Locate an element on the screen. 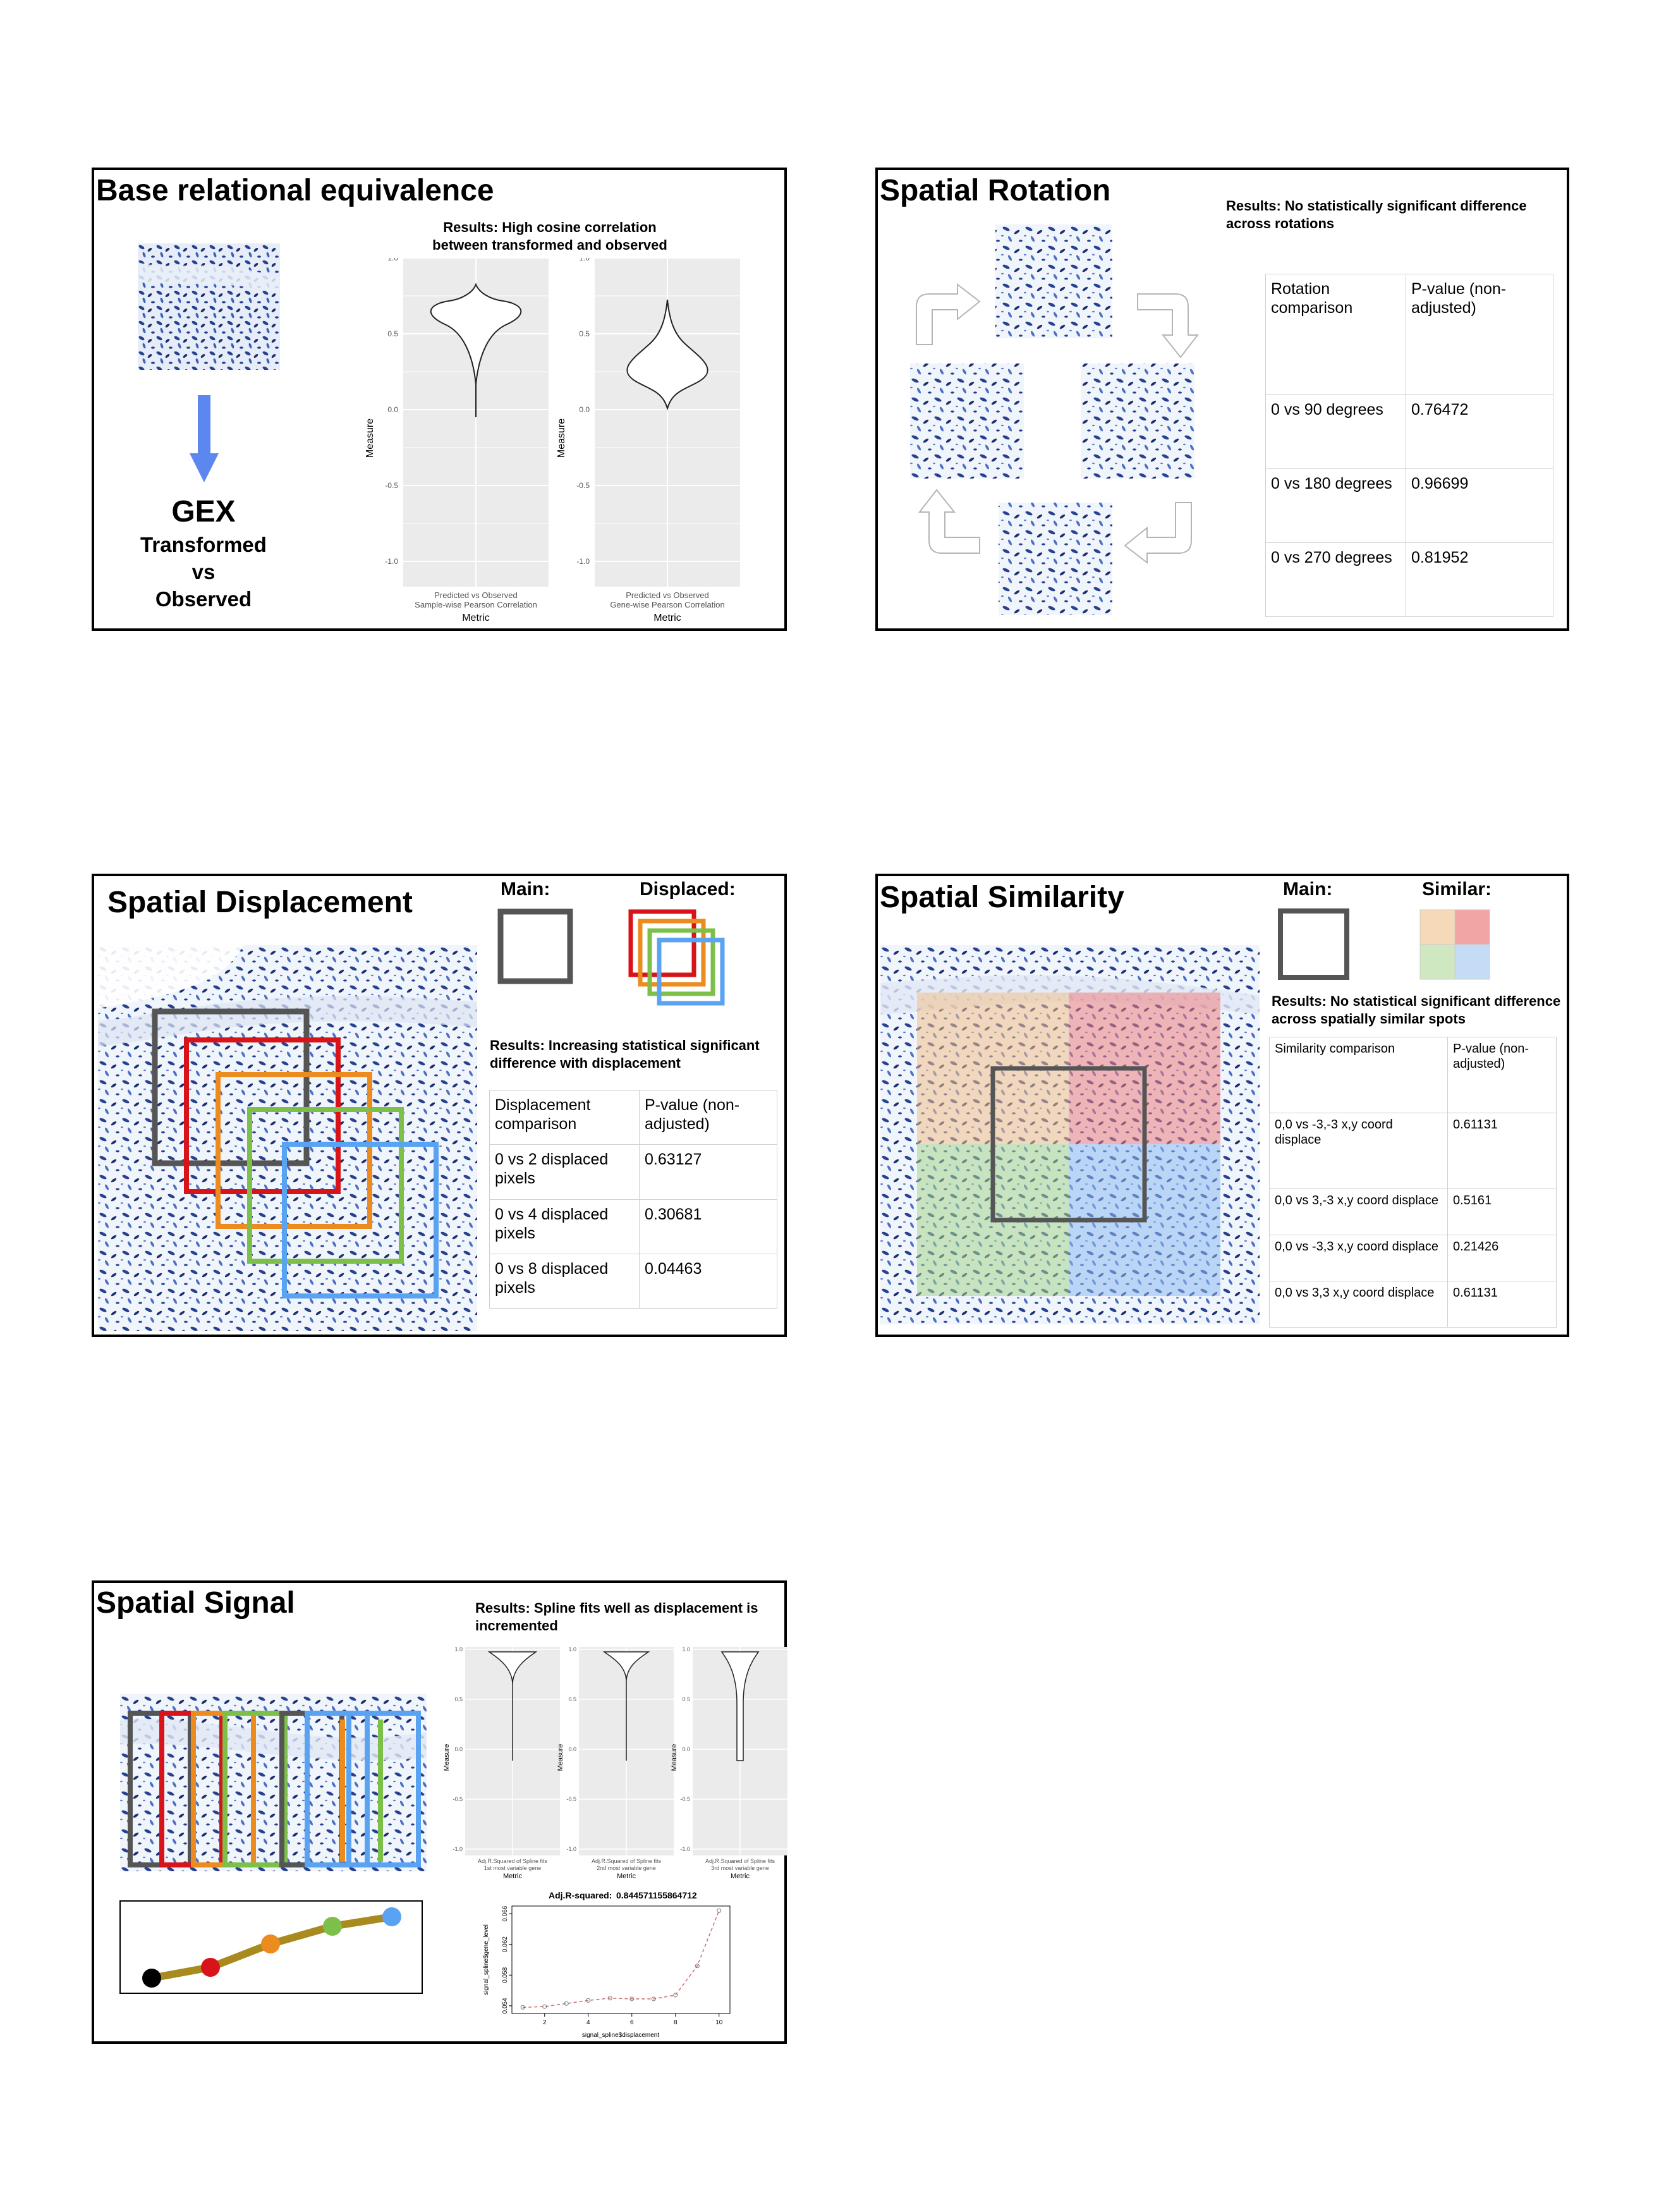  displaced-square-red is located at coordinates (662, 943).